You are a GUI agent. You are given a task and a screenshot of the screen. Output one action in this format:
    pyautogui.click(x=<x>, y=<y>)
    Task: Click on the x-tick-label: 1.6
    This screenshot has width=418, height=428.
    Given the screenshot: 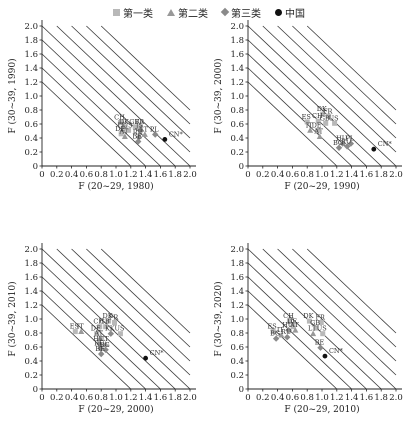 What is the action you would take?
    pyautogui.click(x=367, y=175)
    